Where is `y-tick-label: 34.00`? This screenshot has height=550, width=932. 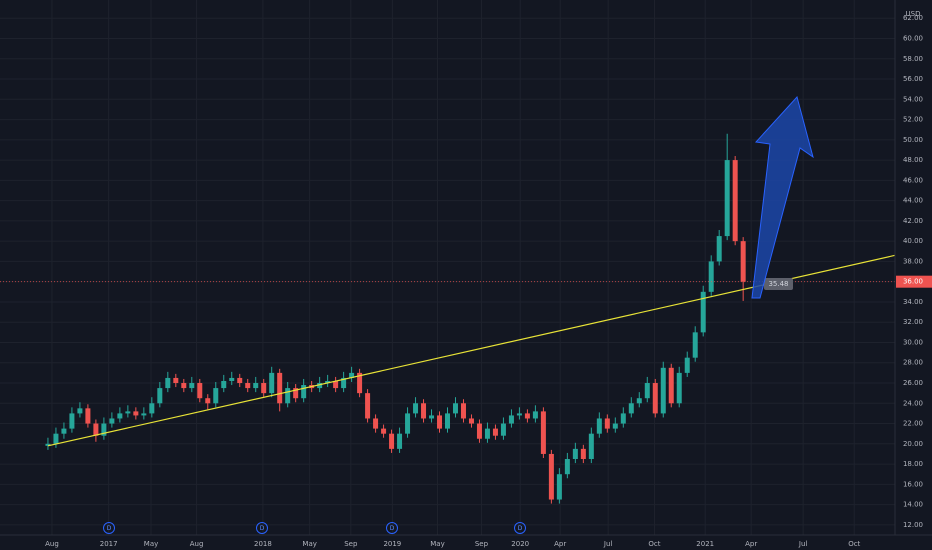
y-tick-label: 34.00 is located at coordinates (913, 302).